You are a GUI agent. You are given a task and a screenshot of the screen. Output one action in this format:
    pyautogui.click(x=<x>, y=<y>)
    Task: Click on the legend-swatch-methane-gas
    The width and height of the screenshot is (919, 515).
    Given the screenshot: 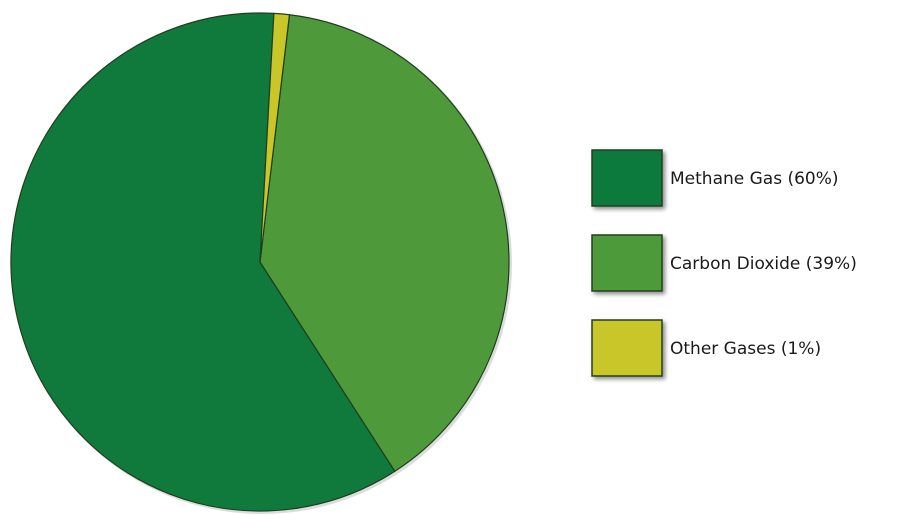 What is the action you would take?
    pyautogui.click(x=627, y=178)
    